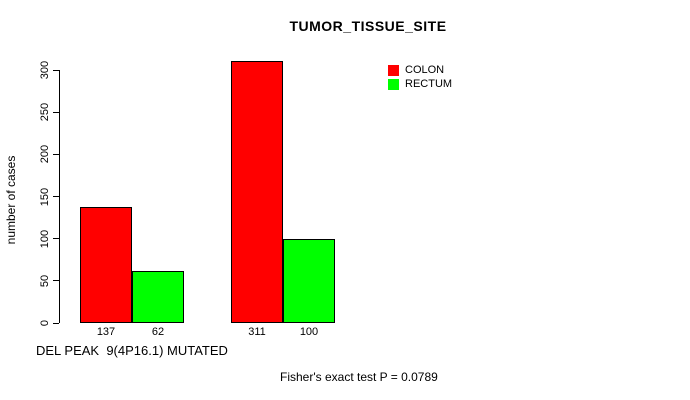 The height and width of the screenshot is (400, 690). What do you see at coordinates (45, 112) in the screenshot?
I see `y-tick-label: 250` at bounding box center [45, 112].